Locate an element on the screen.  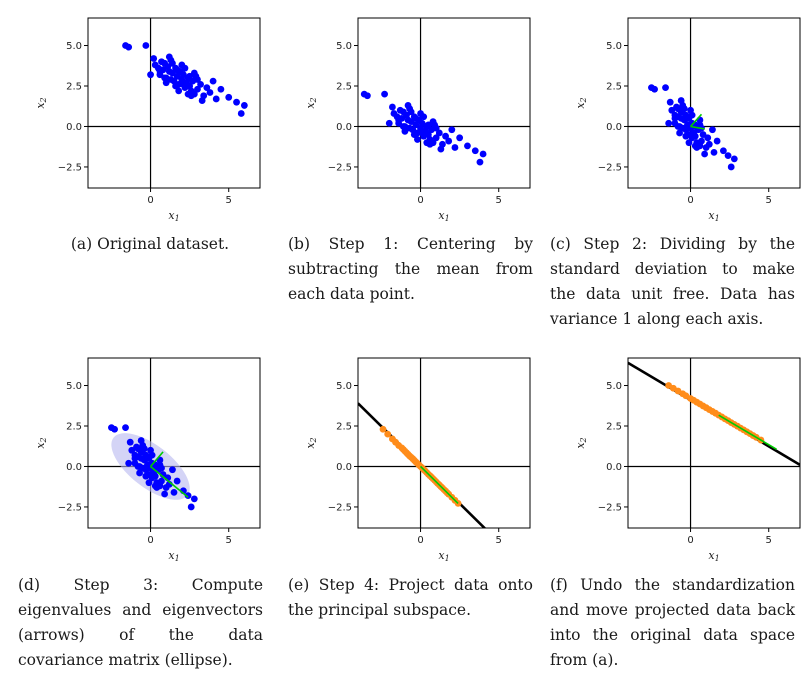
plot-e: 0 5 −2.5 0.0 2.5 5.0 x1 x2 is located at coordinates (417, 460).